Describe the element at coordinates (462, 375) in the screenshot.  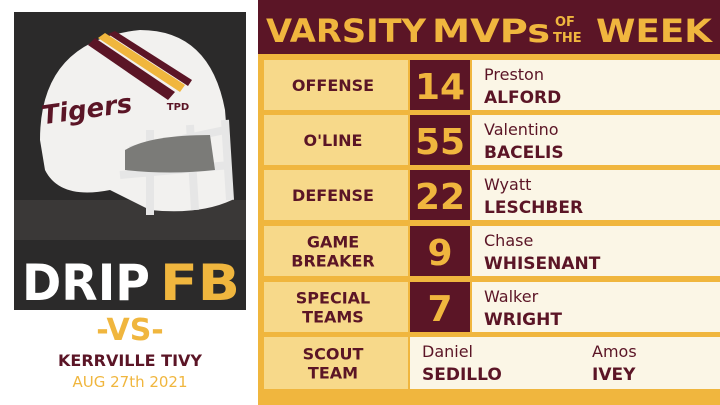
I see `last-name: SEDILLO` at that location.